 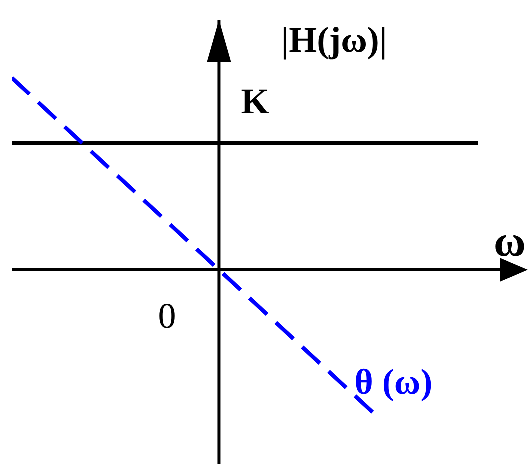 I want to click on annotation: 0, so click(x=167, y=316).